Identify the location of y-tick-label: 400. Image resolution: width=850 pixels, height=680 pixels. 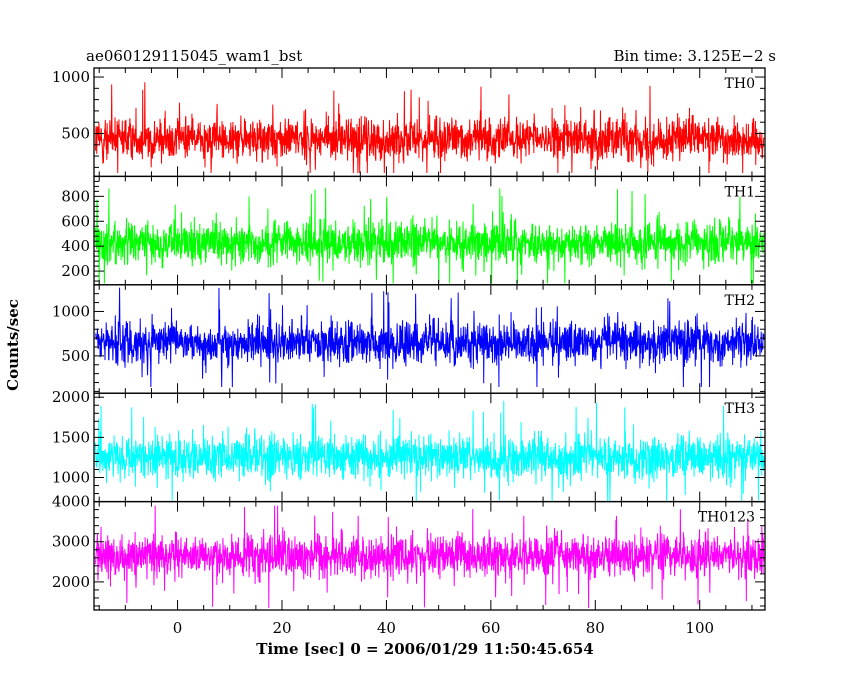
(75, 246).